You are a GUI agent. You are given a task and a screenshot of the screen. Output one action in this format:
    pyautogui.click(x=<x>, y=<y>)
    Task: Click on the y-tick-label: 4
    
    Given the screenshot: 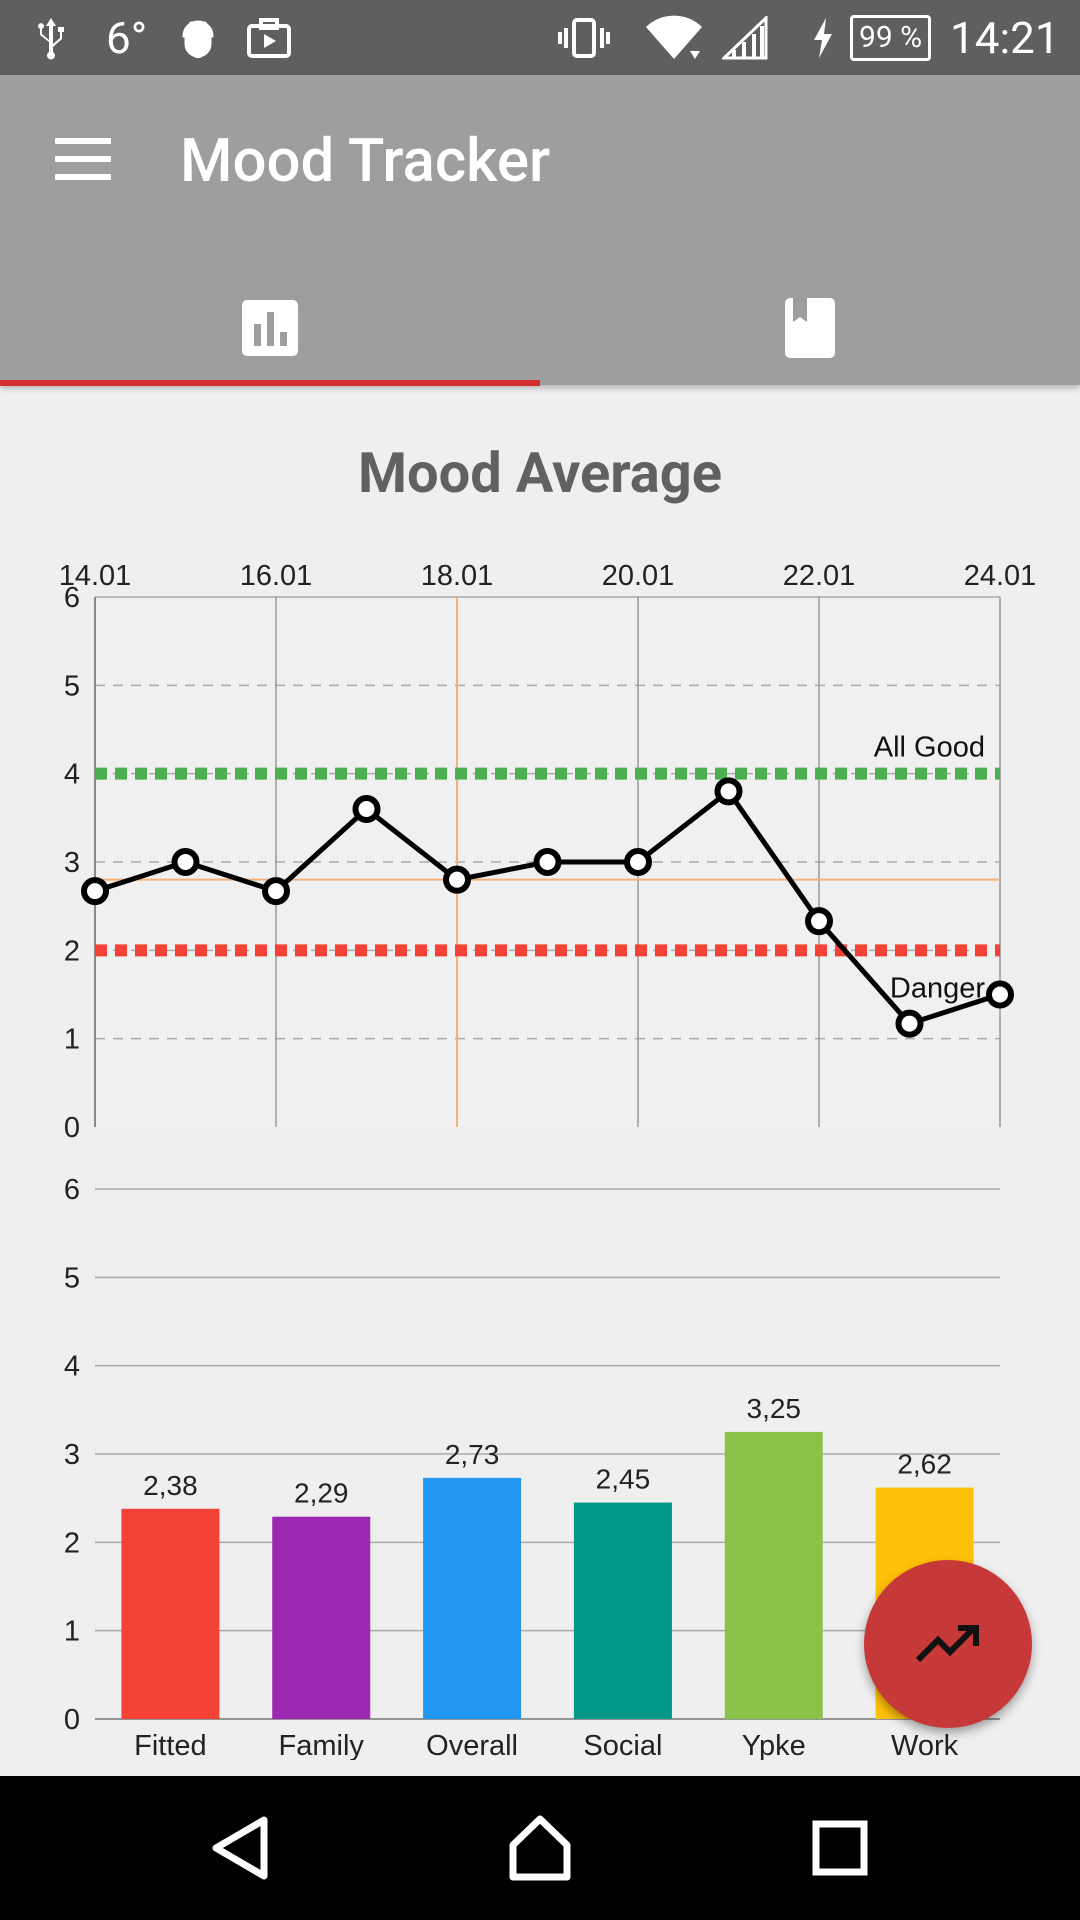 What is the action you would take?
    pyautogui.click(x=72, y=775)
    